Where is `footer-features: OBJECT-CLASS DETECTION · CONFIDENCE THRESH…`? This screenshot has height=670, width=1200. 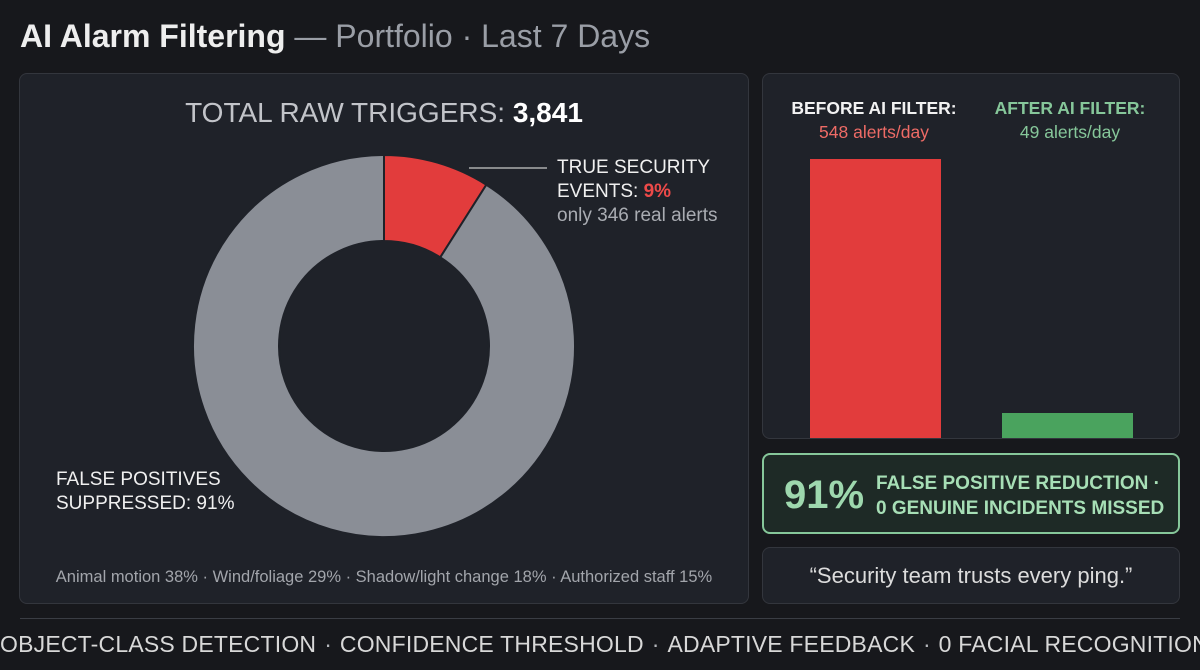 footer-features: OBJECT-CLASS DETECTION · CONFIDENCE THRESH… is located at coordinates (600, 644).